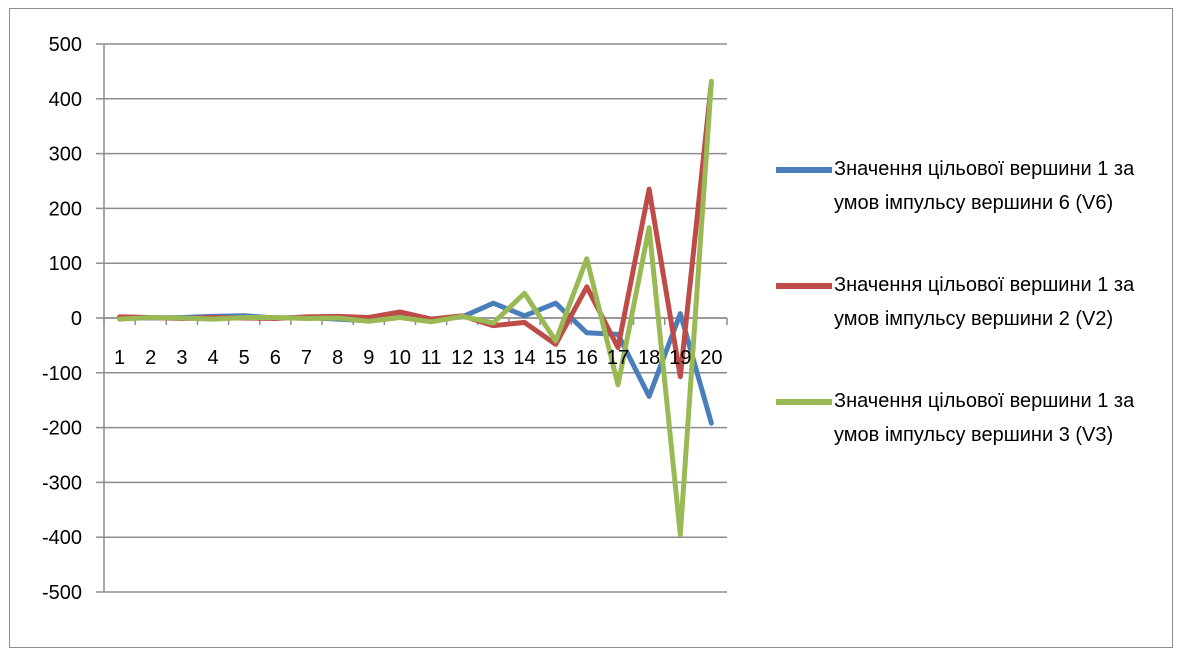 The width and height of the screenshot is (1183, 648). I want to click on y-tick-label: 0, so click(76, 319).